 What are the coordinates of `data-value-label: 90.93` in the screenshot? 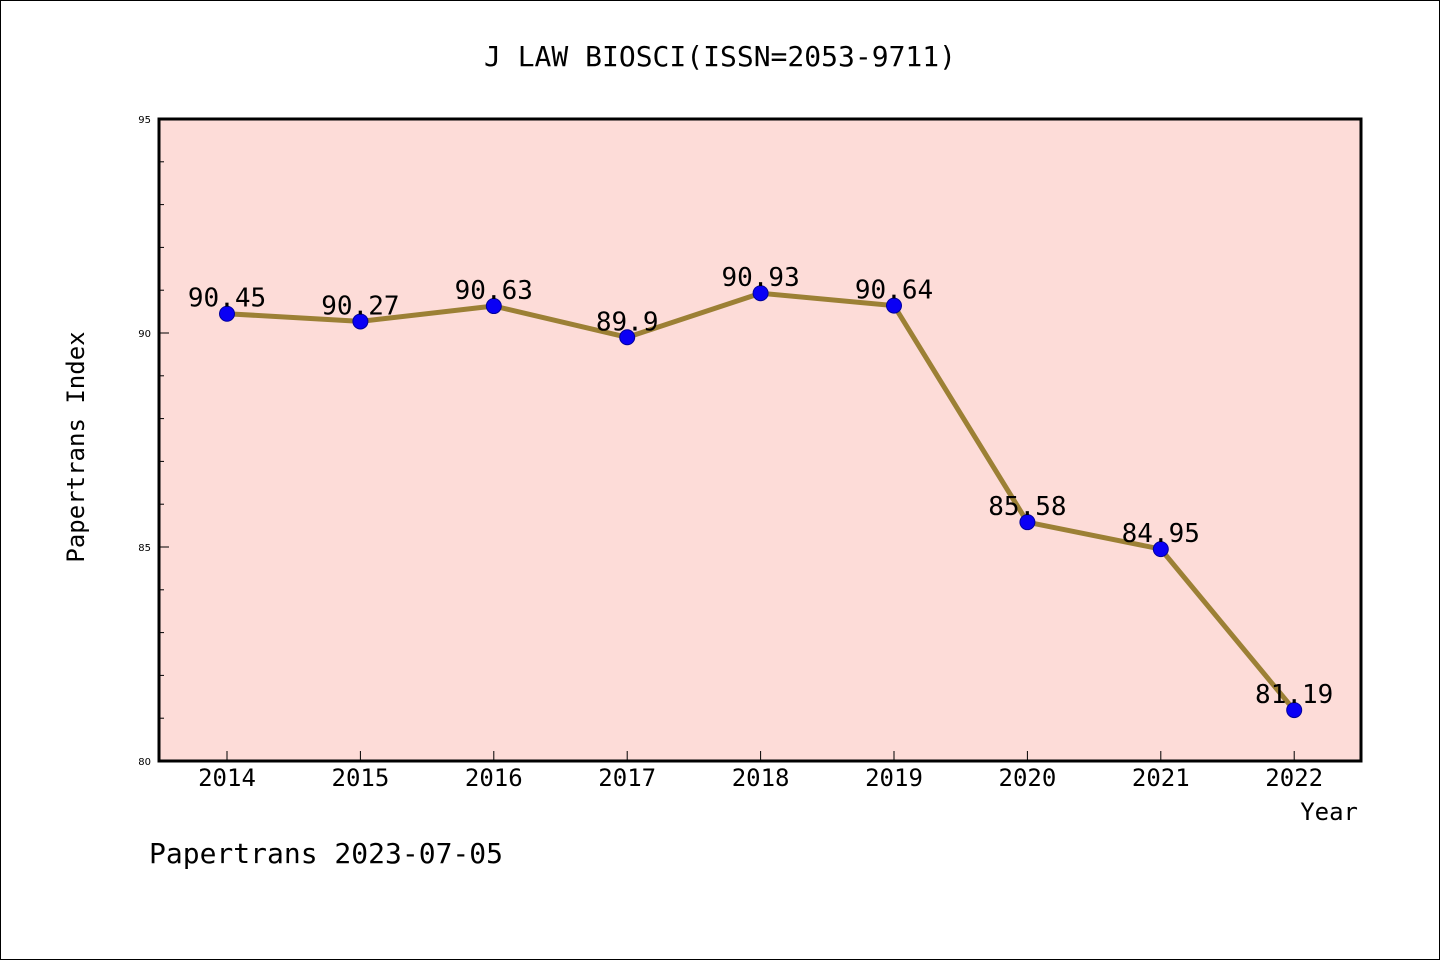 It's located at (760, 278).